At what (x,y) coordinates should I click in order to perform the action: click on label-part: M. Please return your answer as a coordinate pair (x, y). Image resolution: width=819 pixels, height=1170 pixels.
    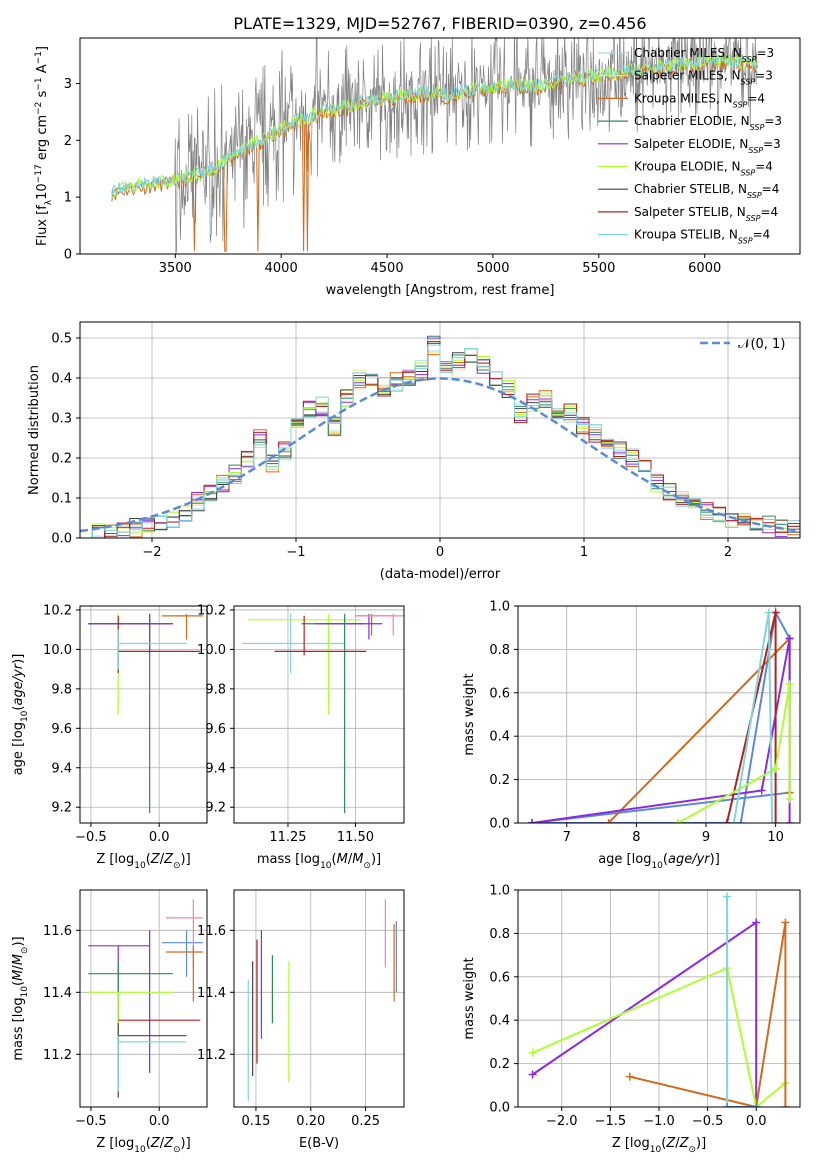
    Looking at the image, I should click on (18, 975).